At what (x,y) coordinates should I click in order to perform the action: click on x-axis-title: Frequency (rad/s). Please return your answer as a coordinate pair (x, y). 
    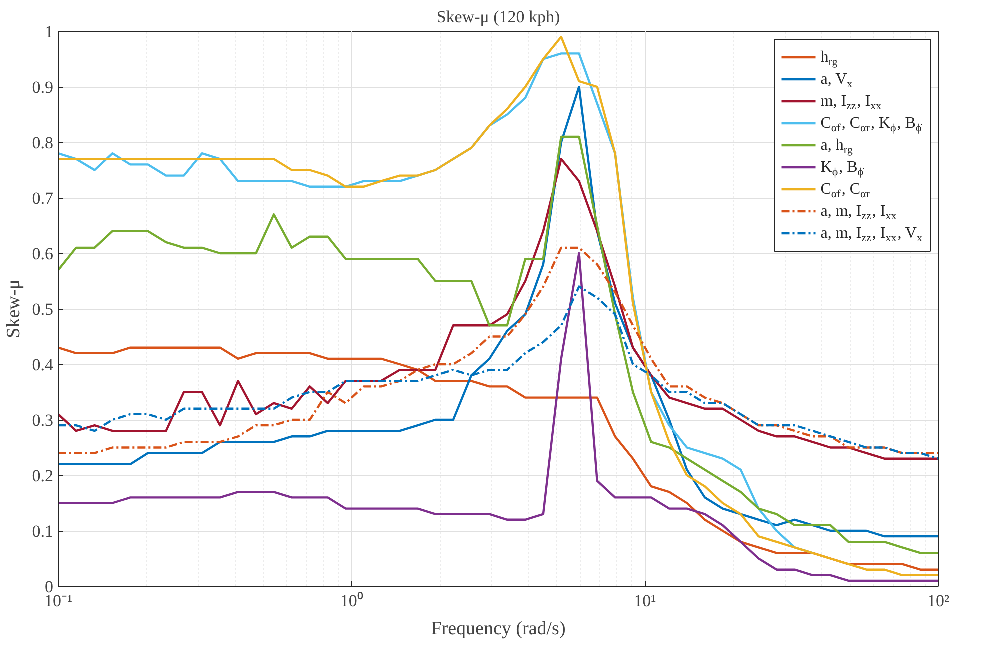
    Looking at the image, I should click on (498, 629).